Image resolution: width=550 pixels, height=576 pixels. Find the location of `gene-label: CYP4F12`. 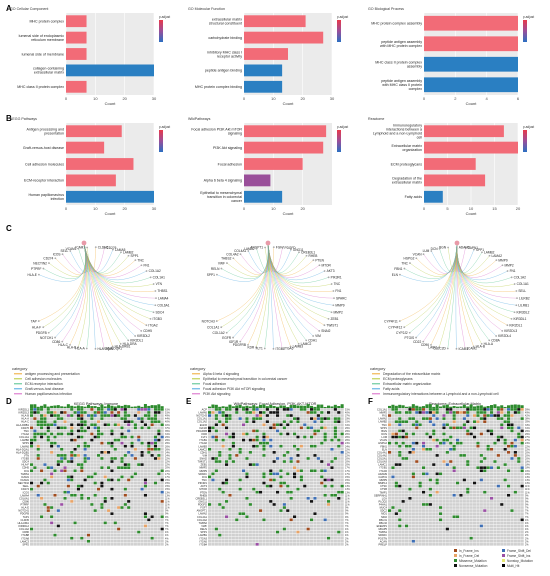

gene-label: CYP4F12 is located at coordinates (395, 327).